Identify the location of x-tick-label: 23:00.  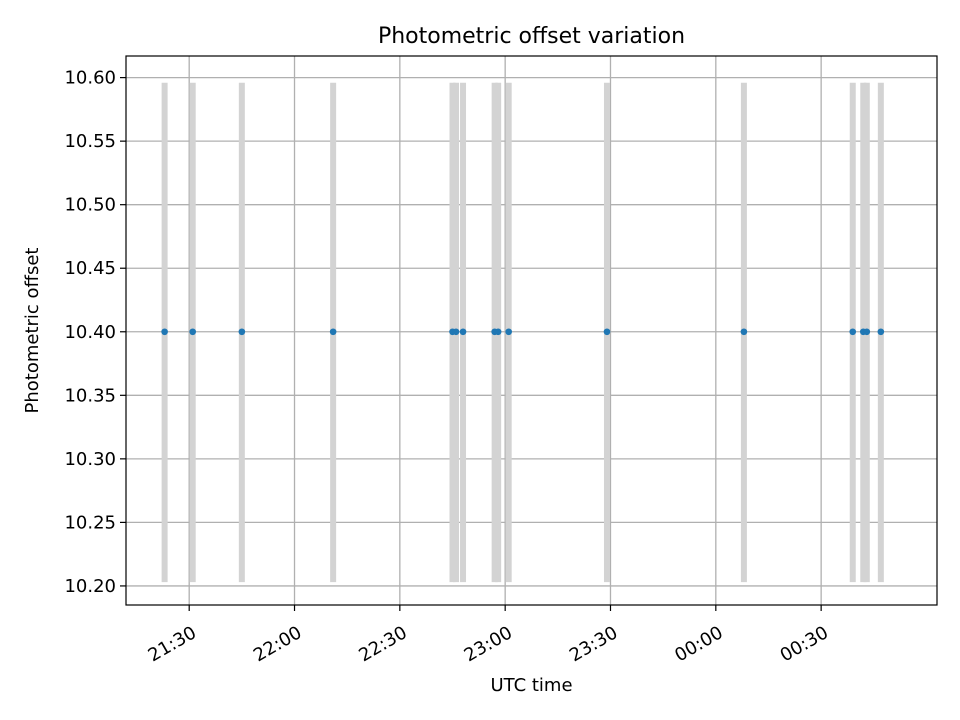
(488, 644).